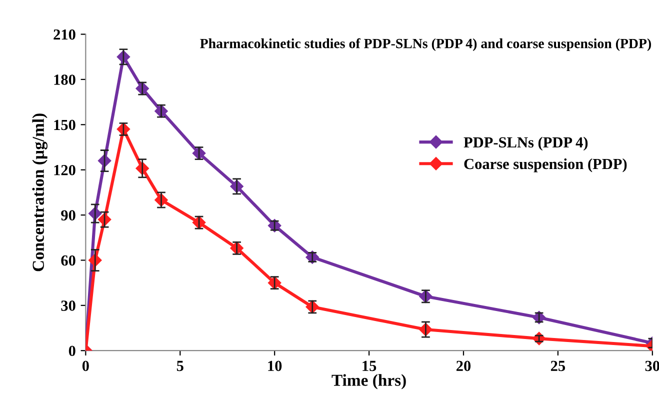 This screenshot has height=403, width=659. Describe the element at coordinates (85, 366) in the screenshot. I see `x-tick-label: 0` at that location.